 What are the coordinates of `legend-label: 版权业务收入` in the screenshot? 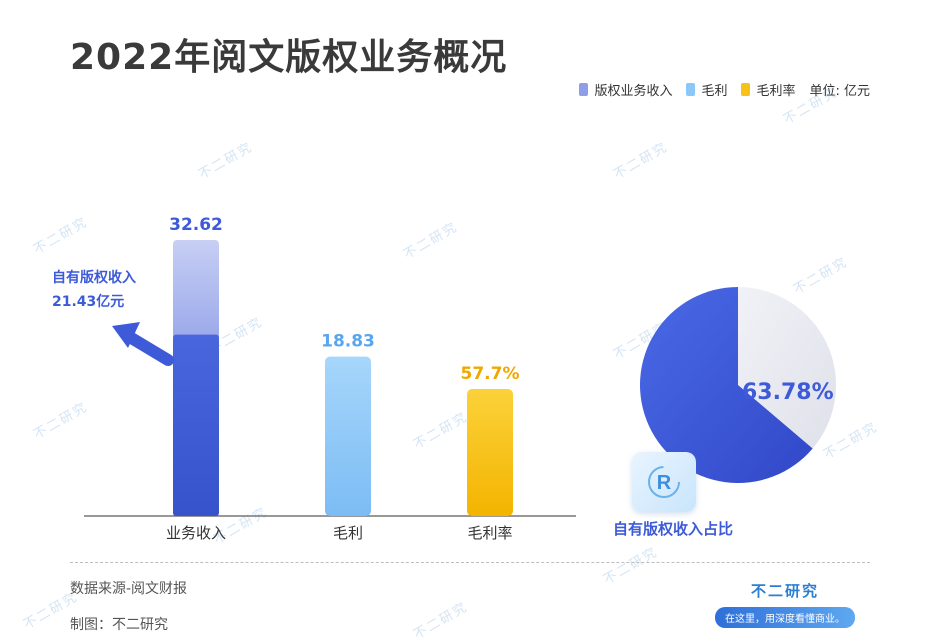 It's located at (633, 91).